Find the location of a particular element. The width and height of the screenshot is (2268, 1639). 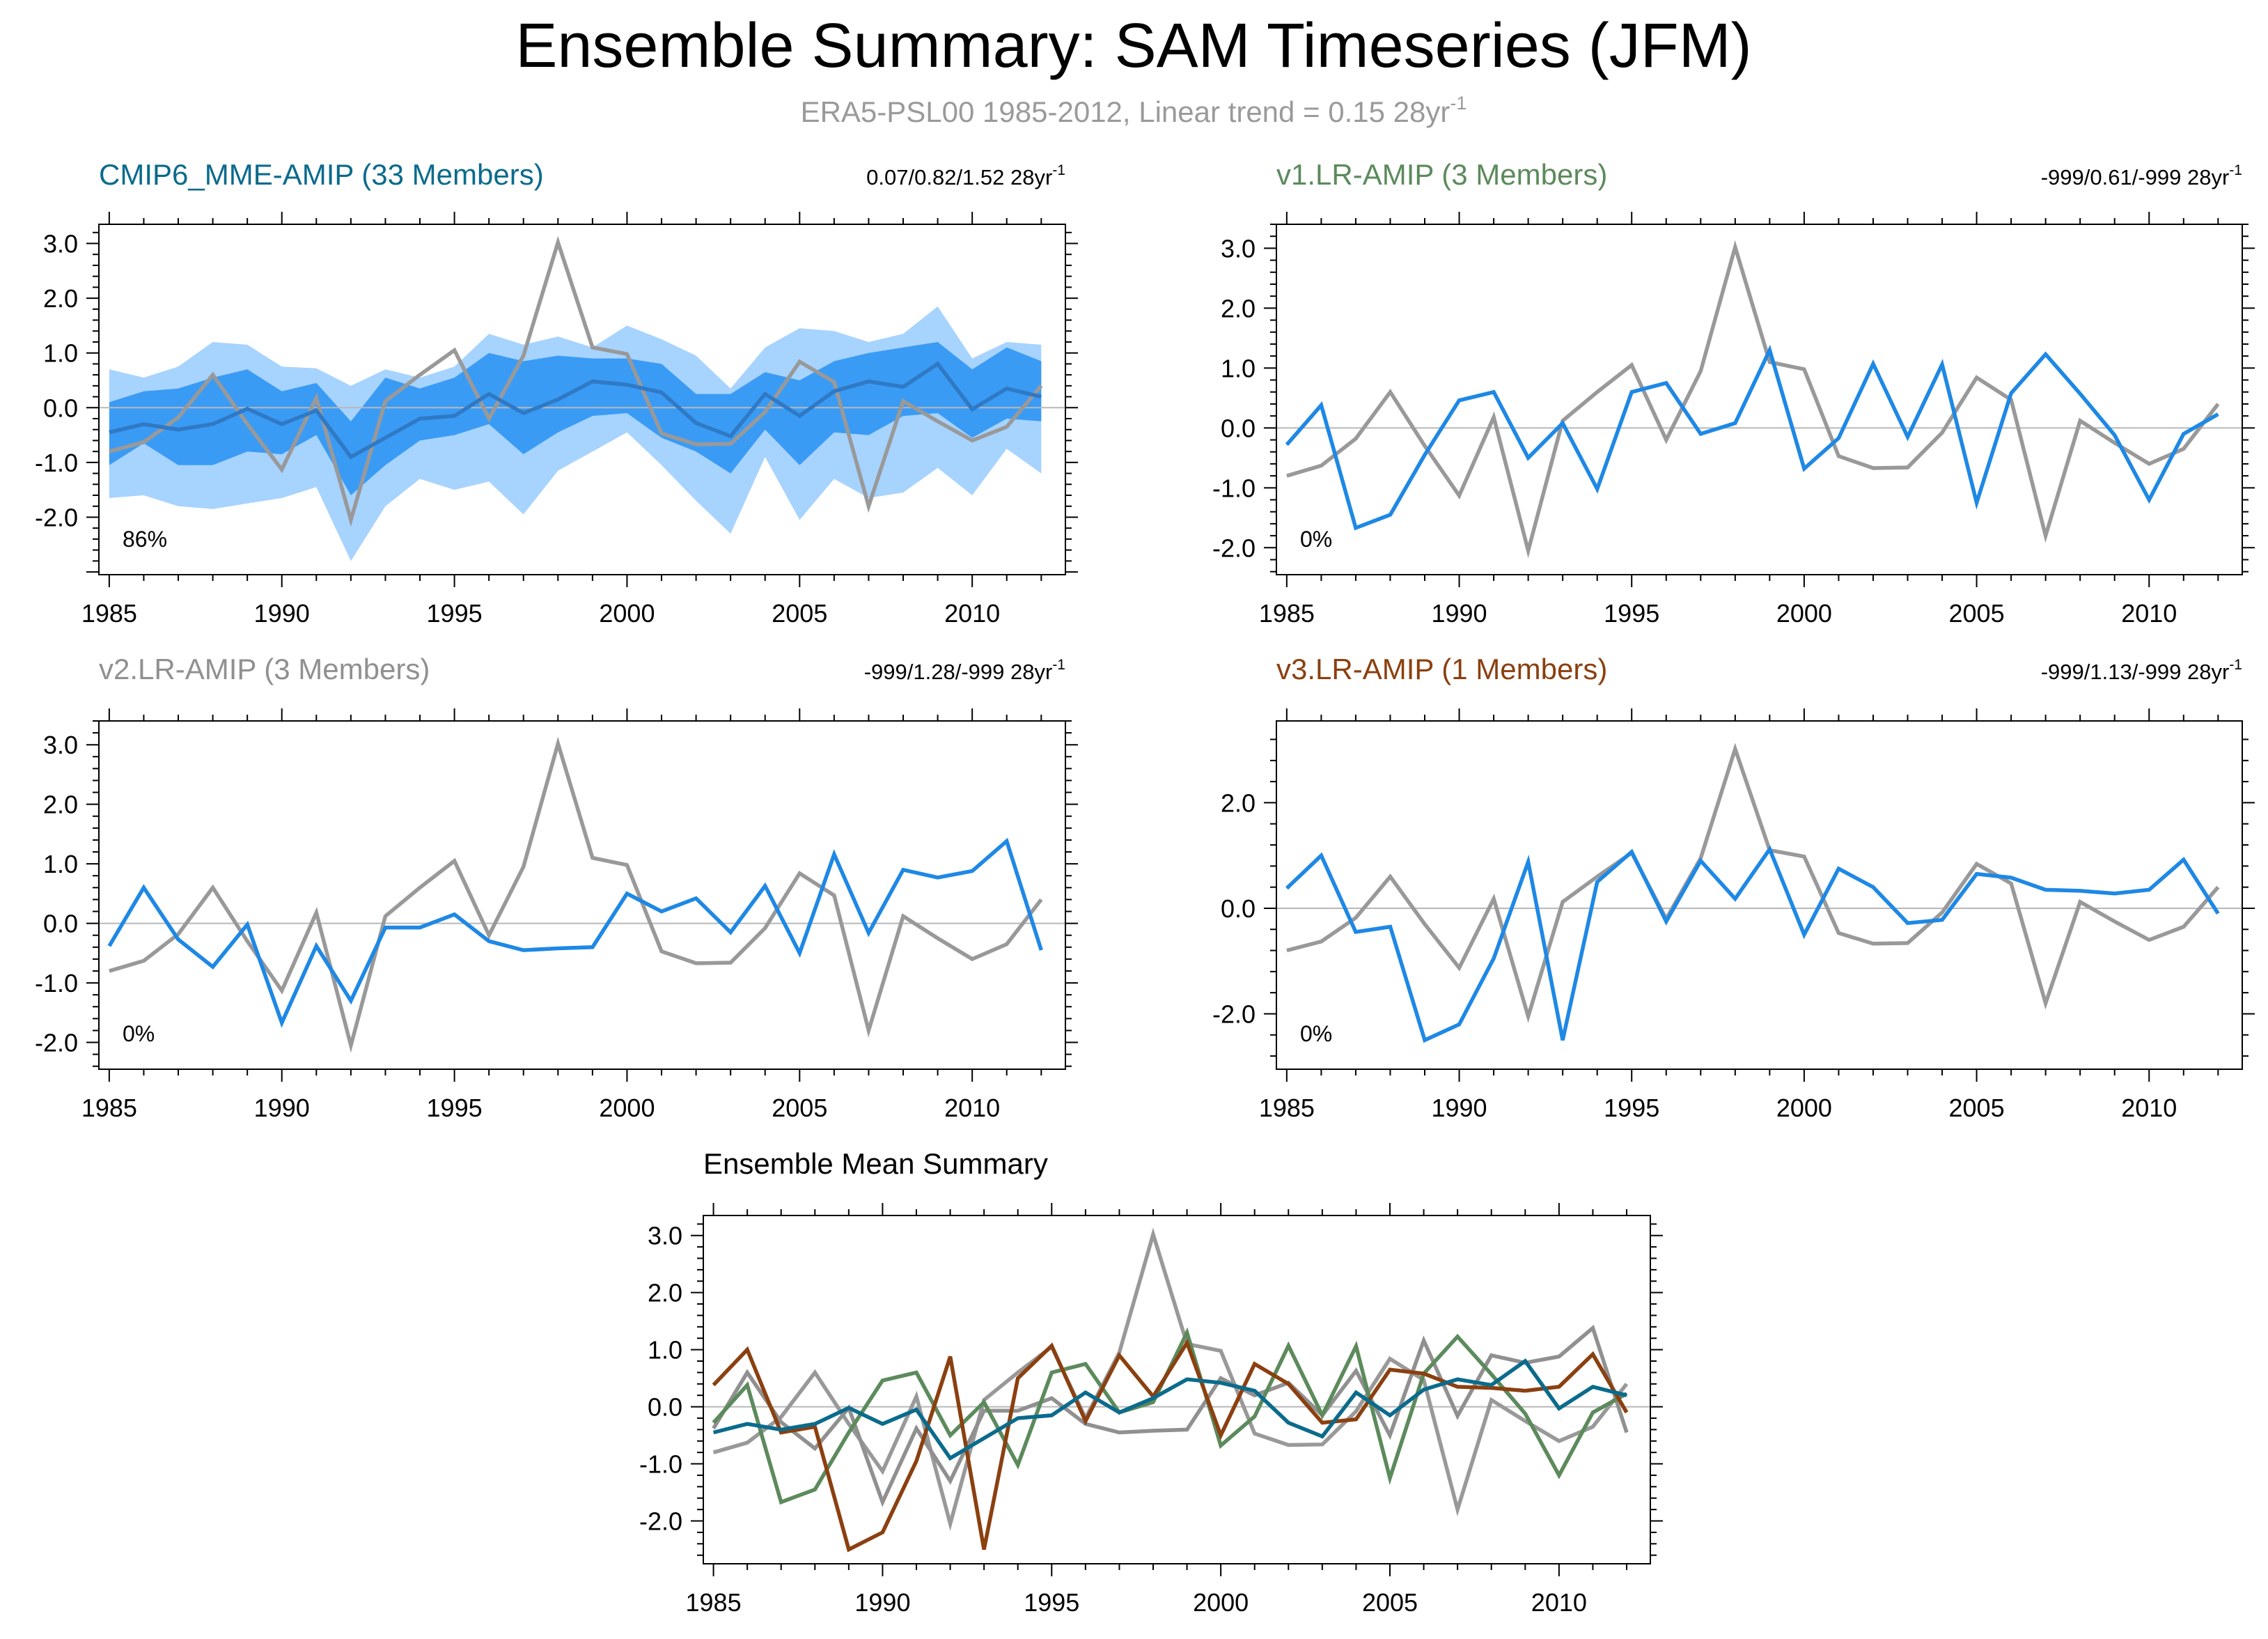

panel-stats: 0.07/0.82/1.52 28yr-1 is located at coordinates (965, 175).